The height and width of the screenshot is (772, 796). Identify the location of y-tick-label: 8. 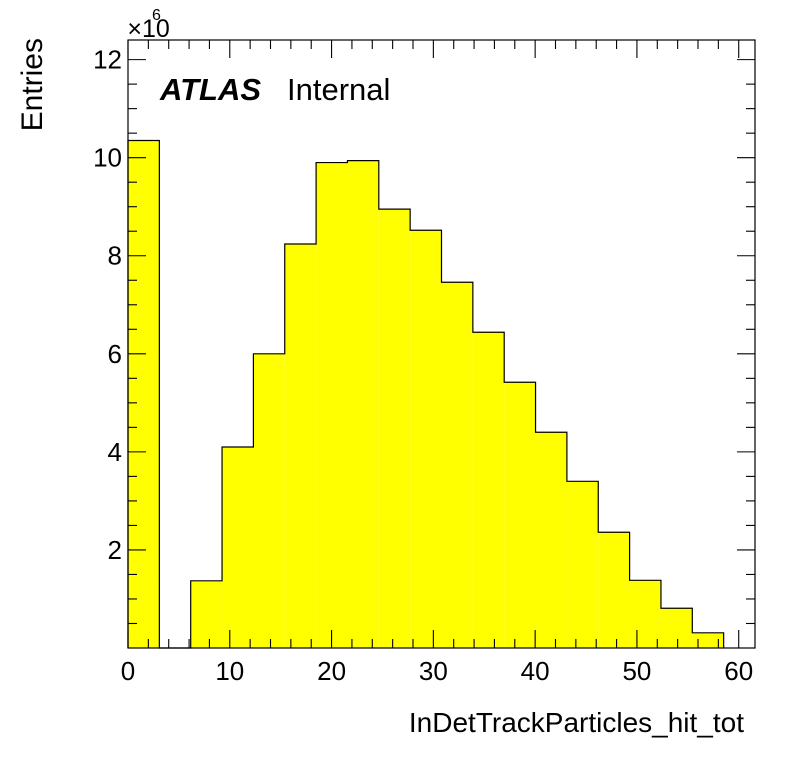
(115, 256).